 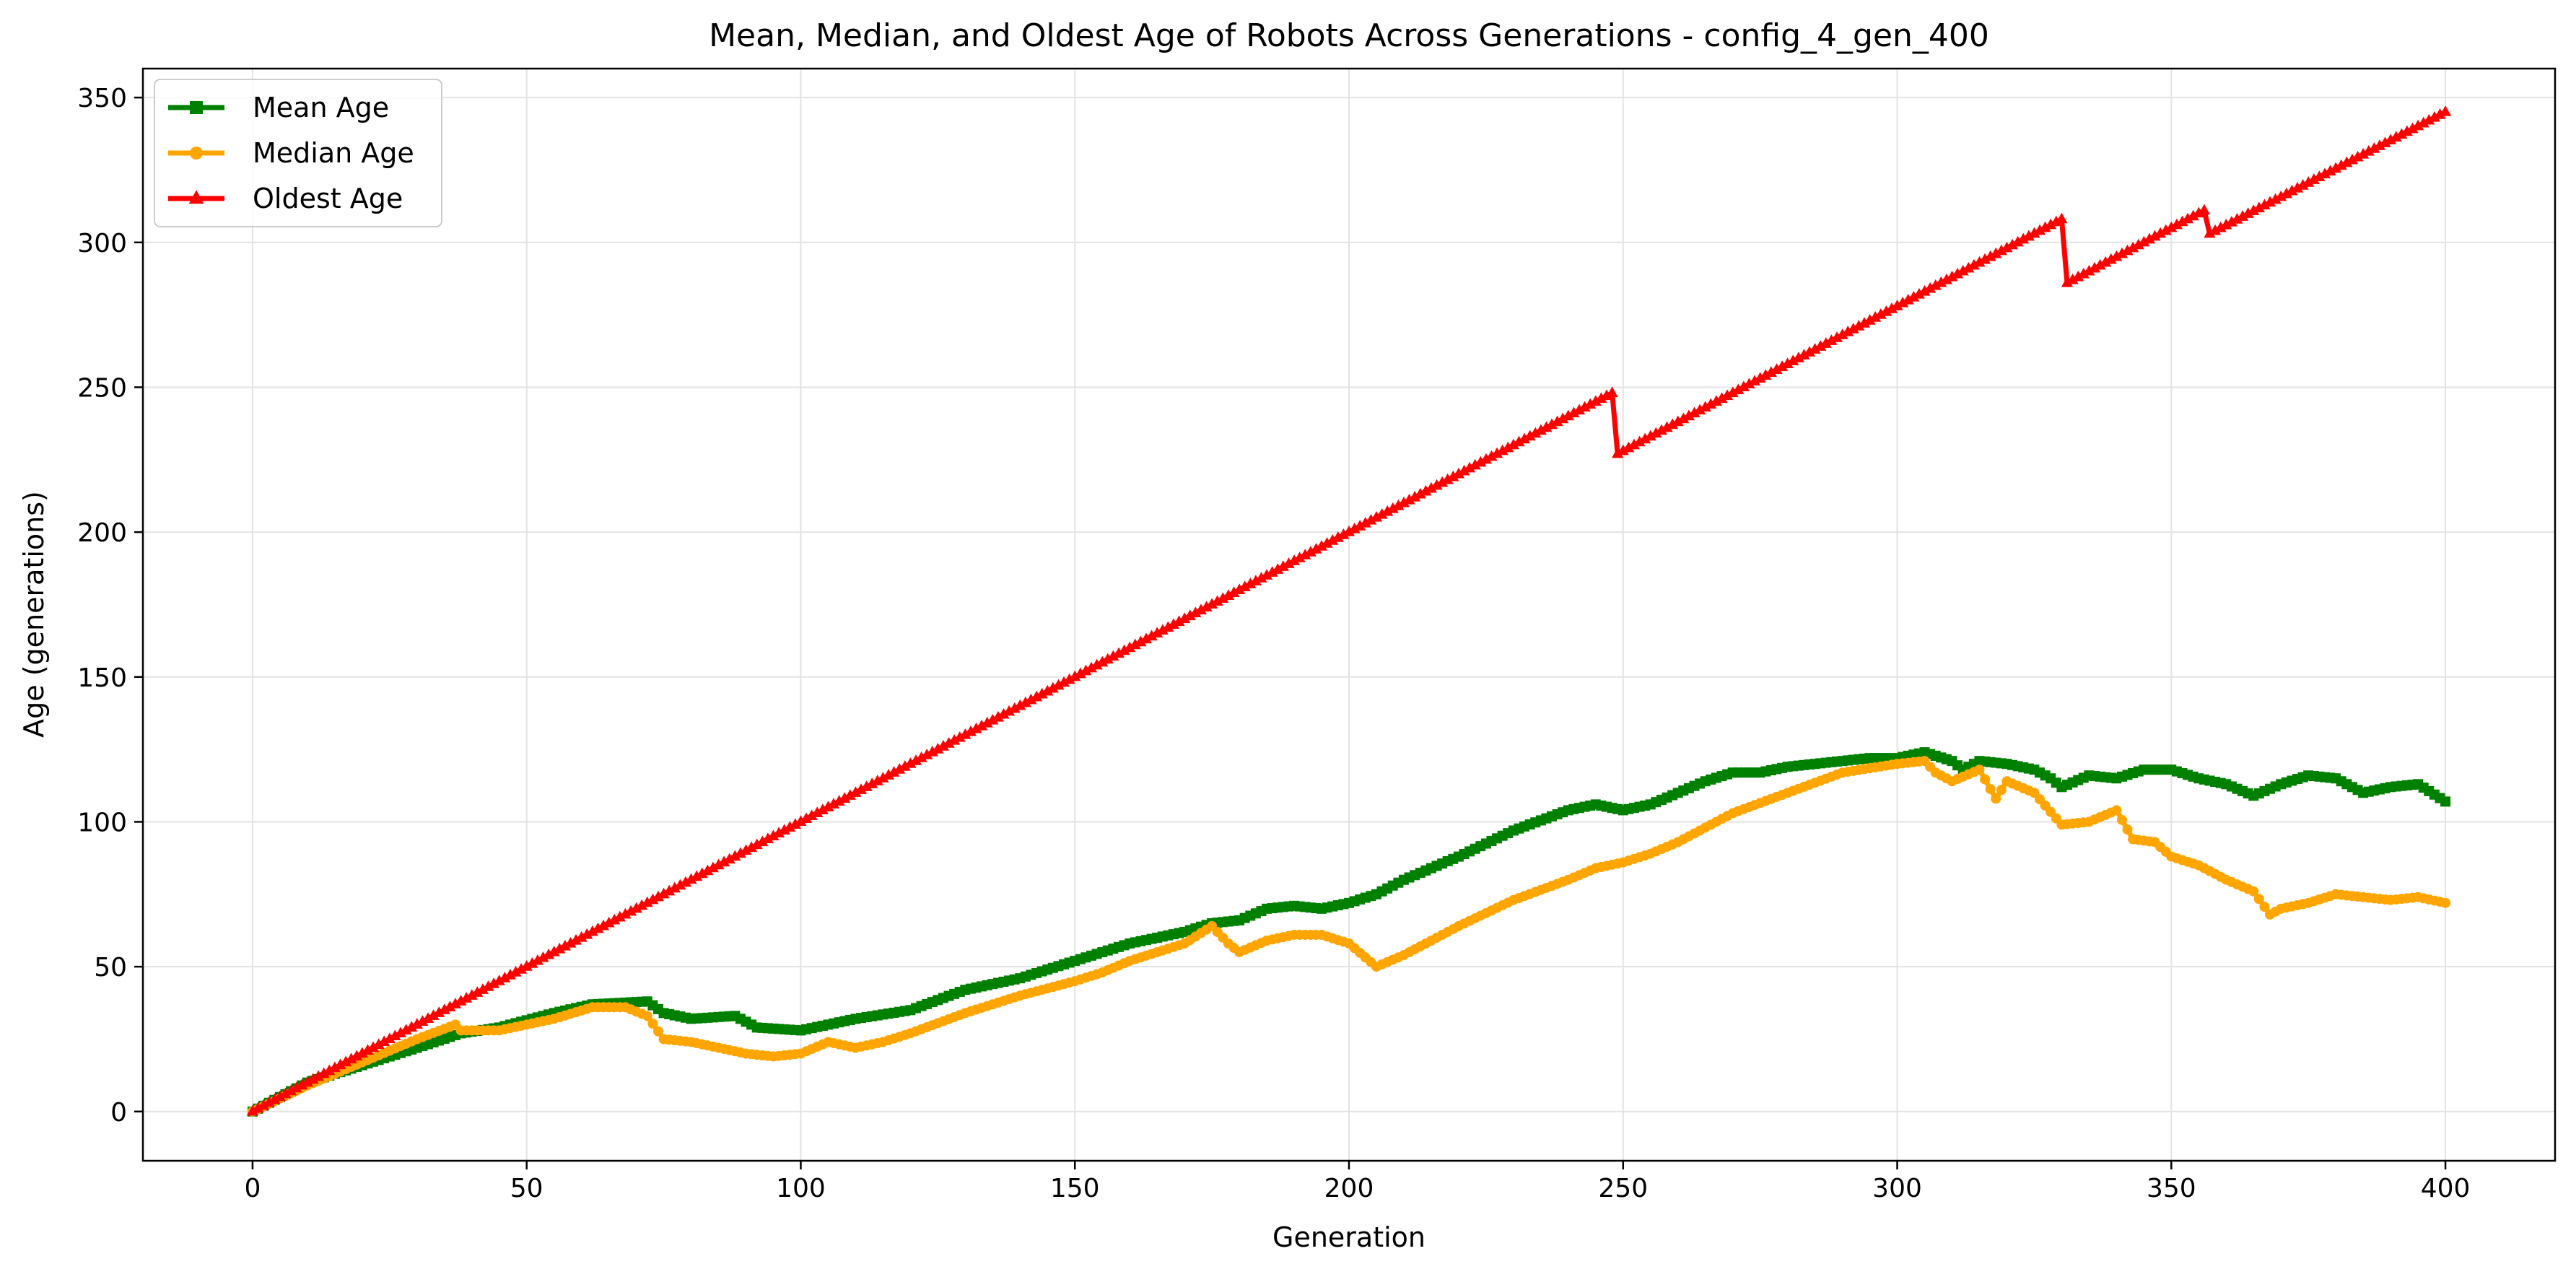 What do you see at coordinates (110, 606) in the screenshot?
I see `y-axis-ticks: 0 50 100 150 200 250 300 350` at bounding box center [110, 606].